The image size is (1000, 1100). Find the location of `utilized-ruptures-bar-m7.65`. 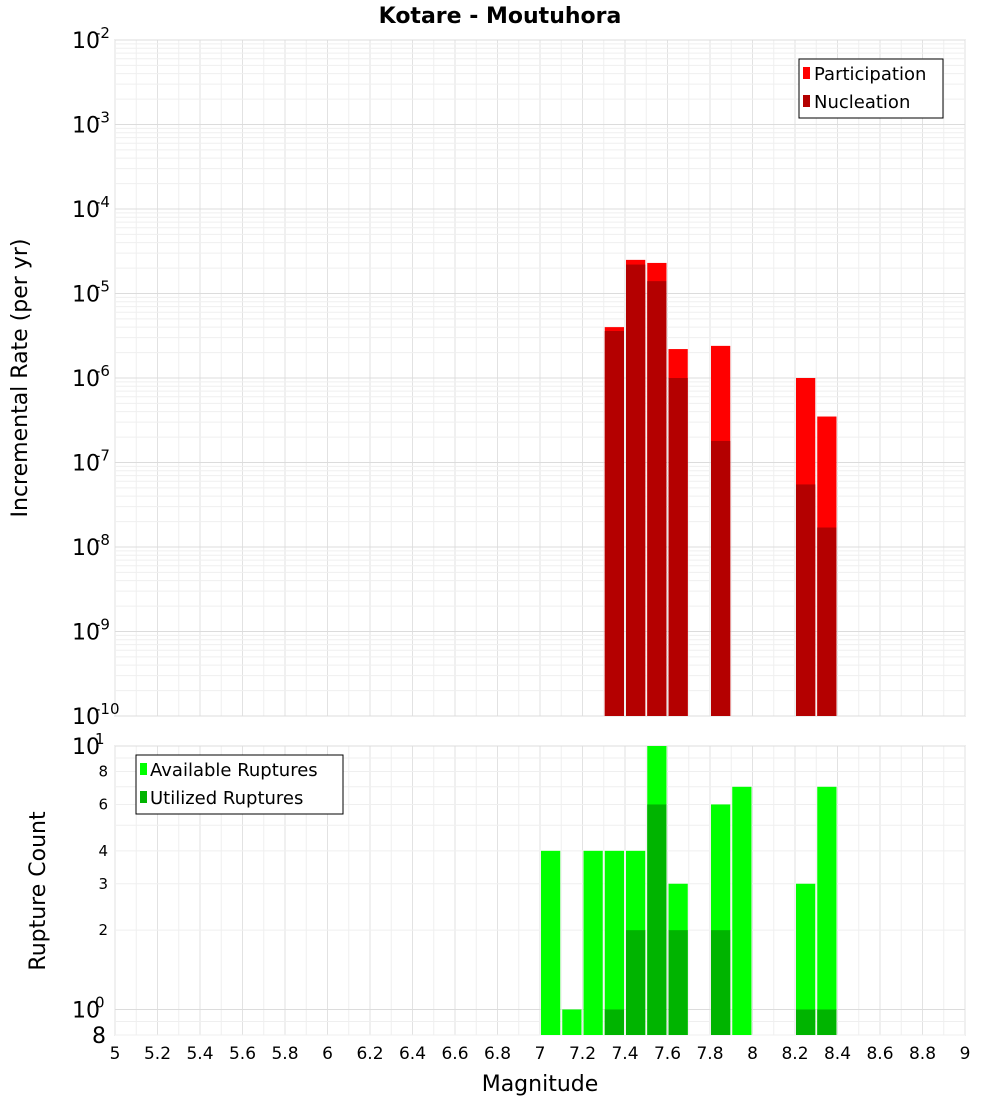

utilized-ruptures-bar-m7.65 is located at coordinates (678, 982).